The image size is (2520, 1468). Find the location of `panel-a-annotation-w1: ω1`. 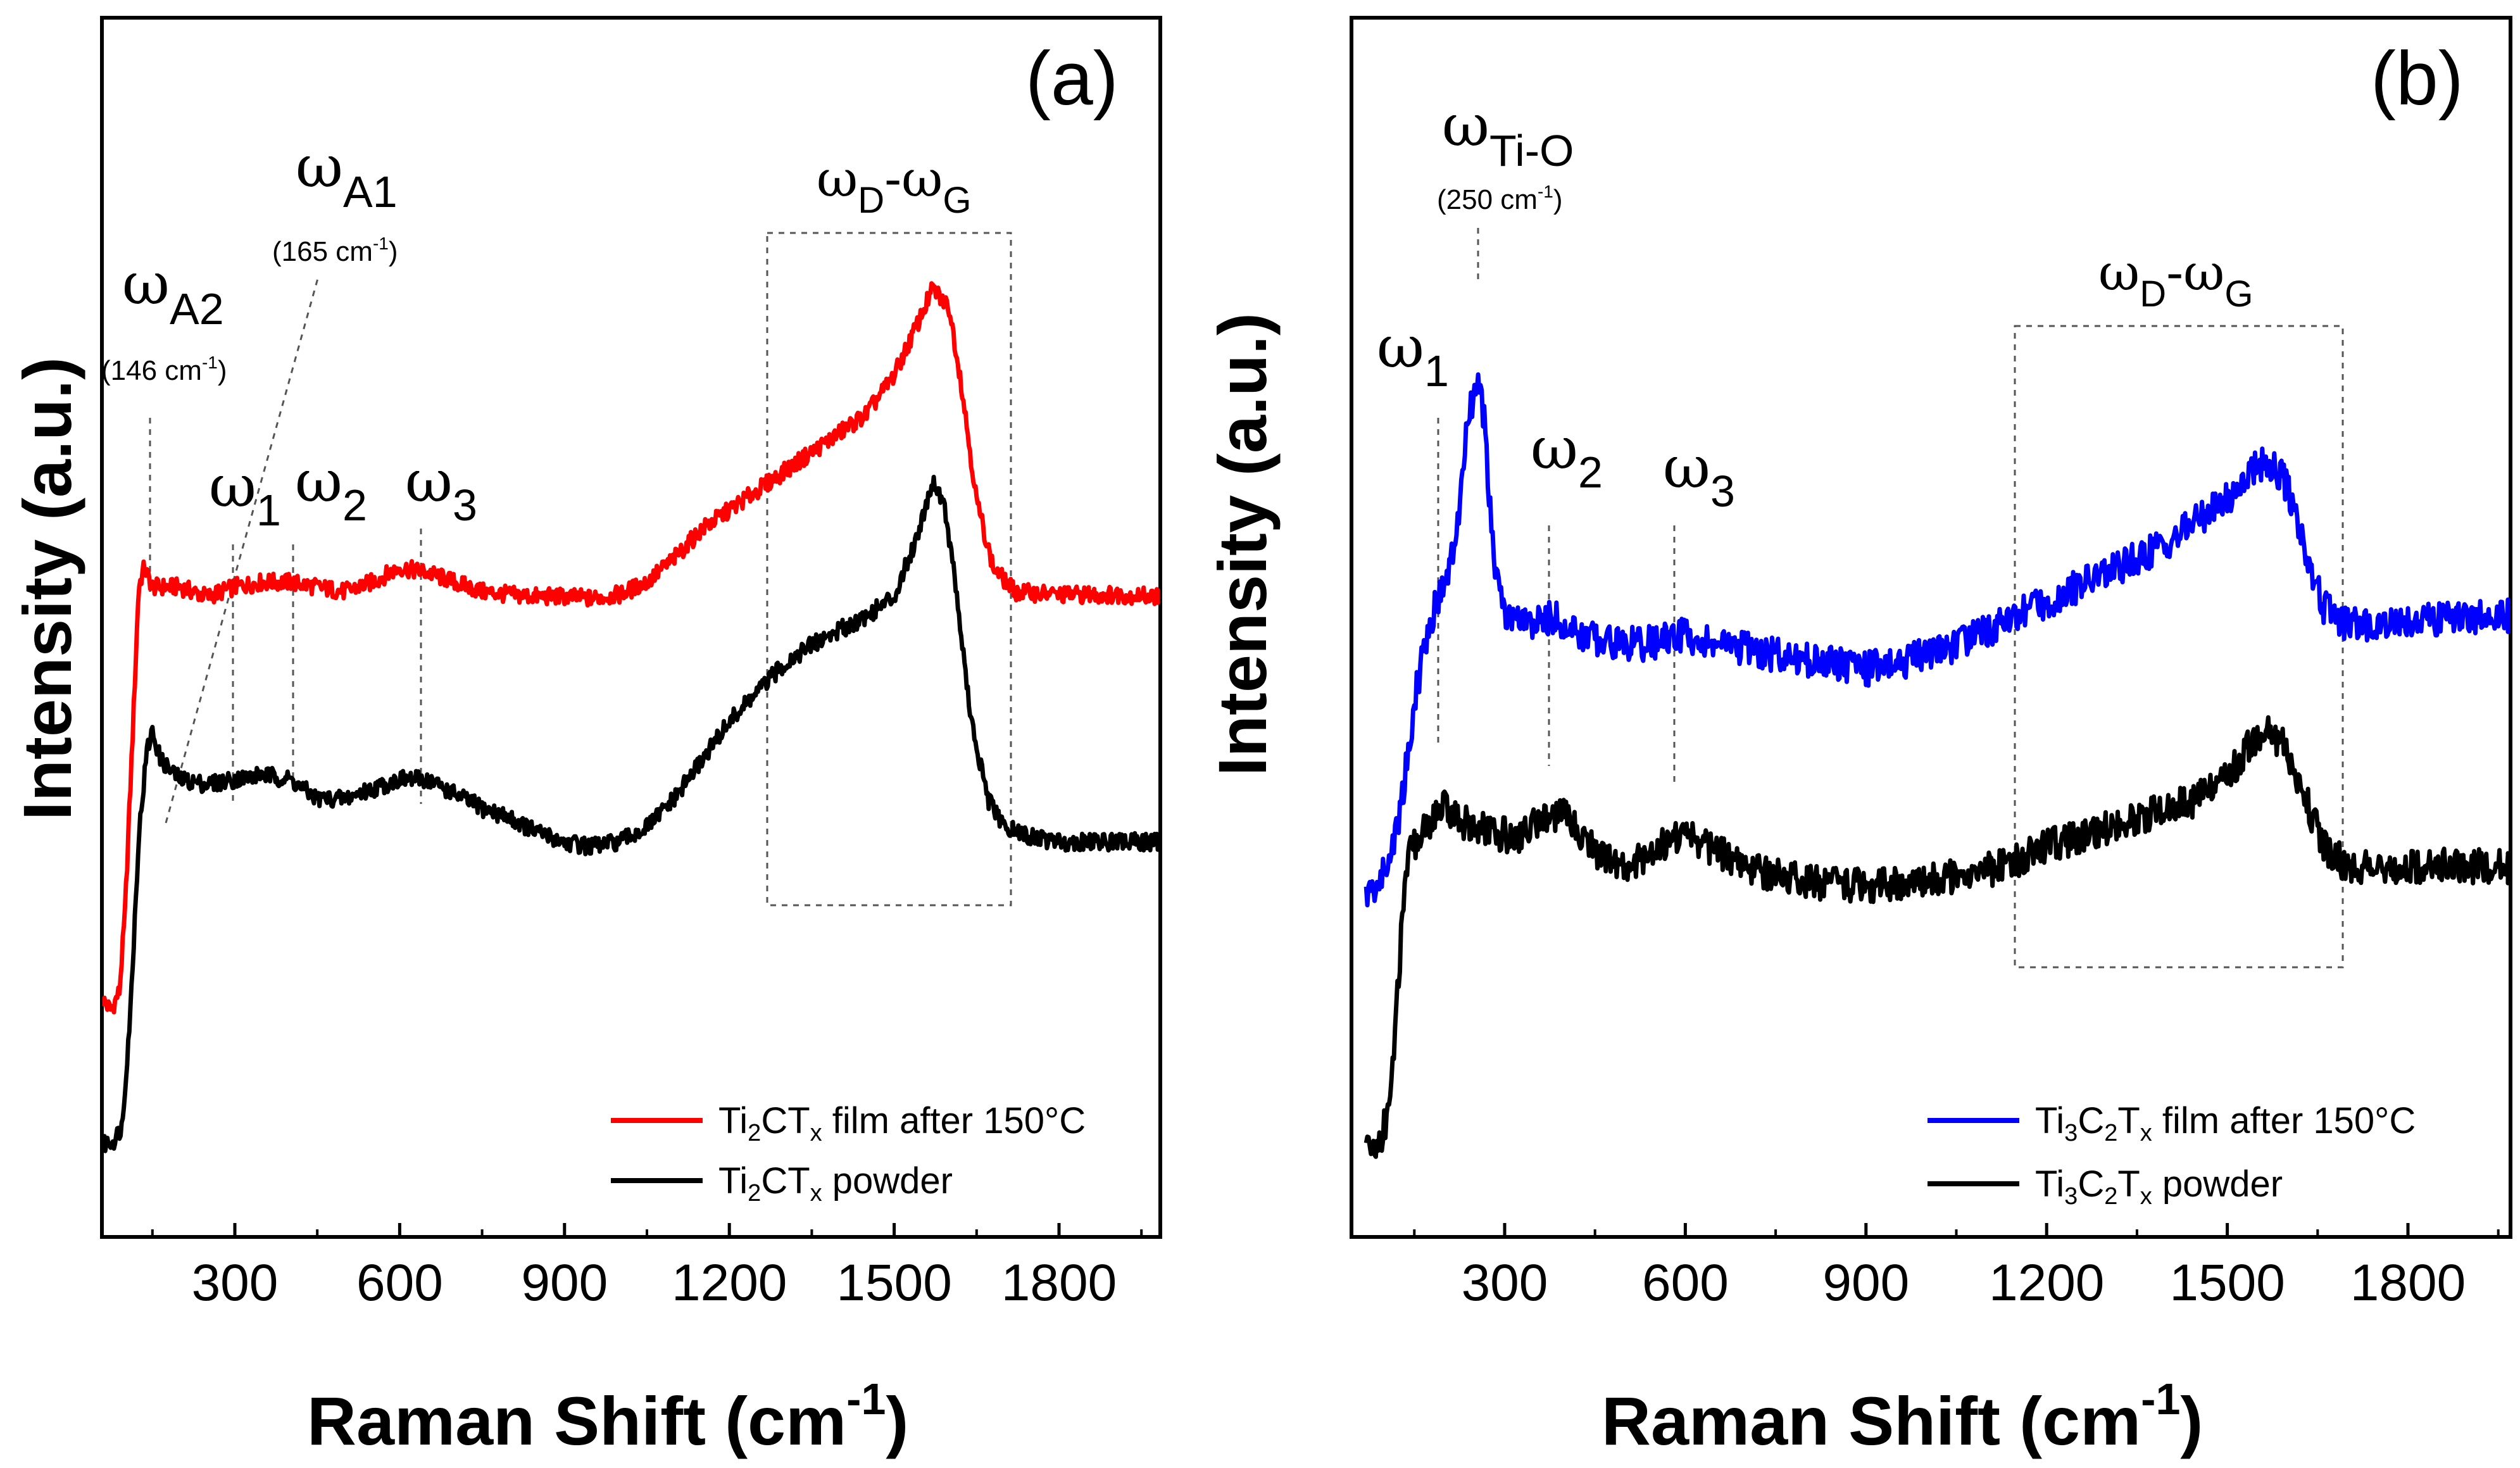

panel-a-annotation-w1: ω1 is located at coordinates (245, 494).